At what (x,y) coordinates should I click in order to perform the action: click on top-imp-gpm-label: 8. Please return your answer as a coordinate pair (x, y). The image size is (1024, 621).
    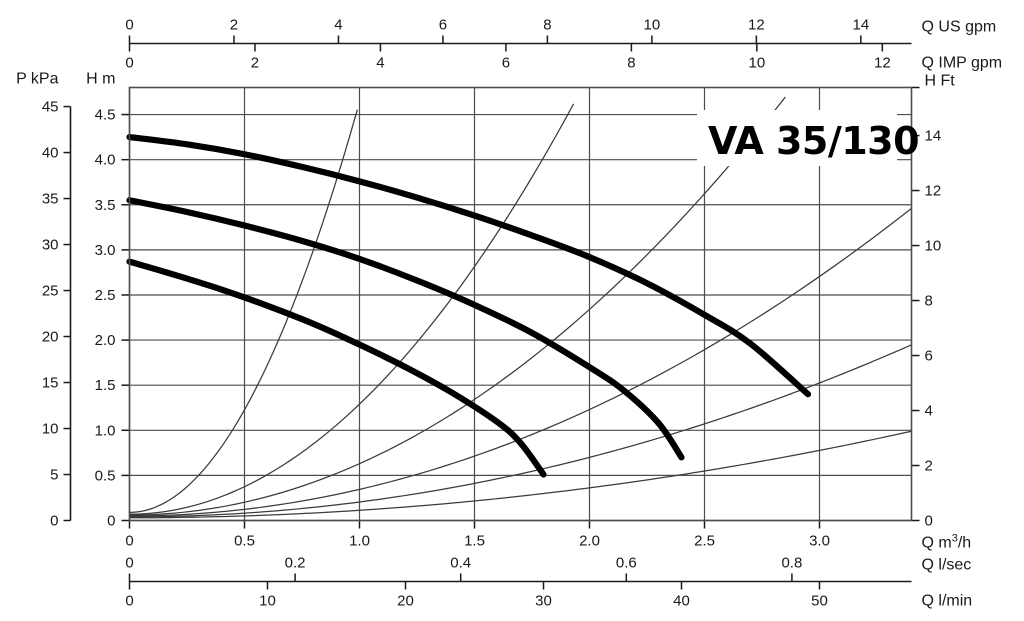
    Looking at the image, I should click on (631, 63).